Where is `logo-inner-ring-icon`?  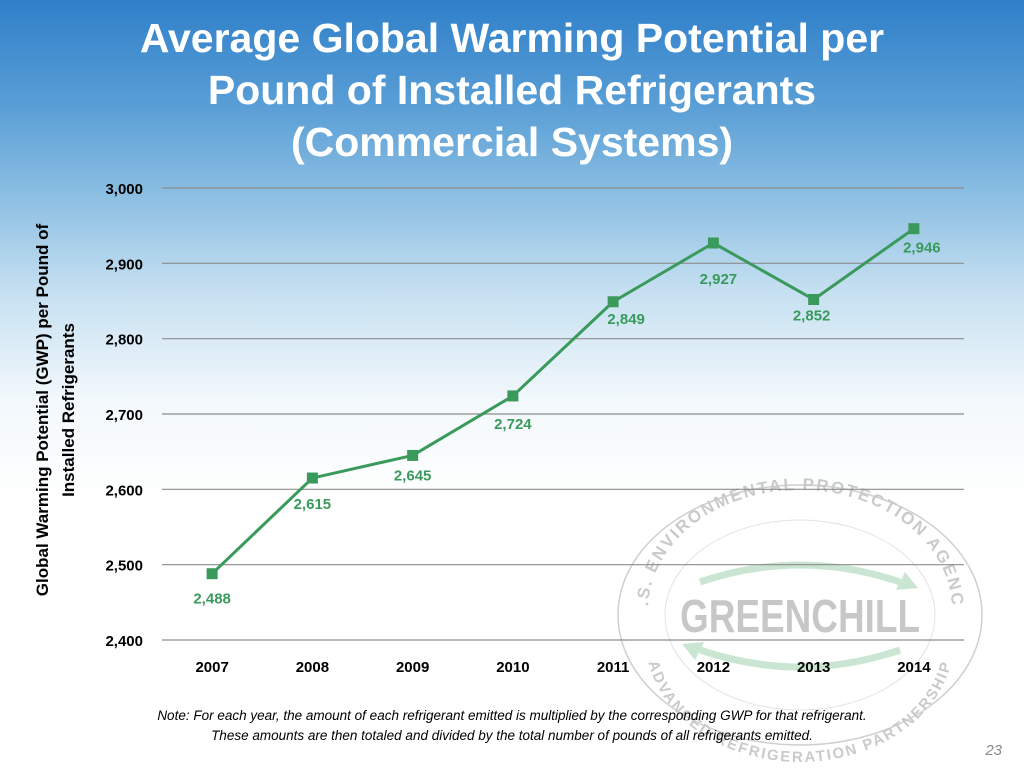
logo-inner-ring-icon is located at coordinates (800, 615).